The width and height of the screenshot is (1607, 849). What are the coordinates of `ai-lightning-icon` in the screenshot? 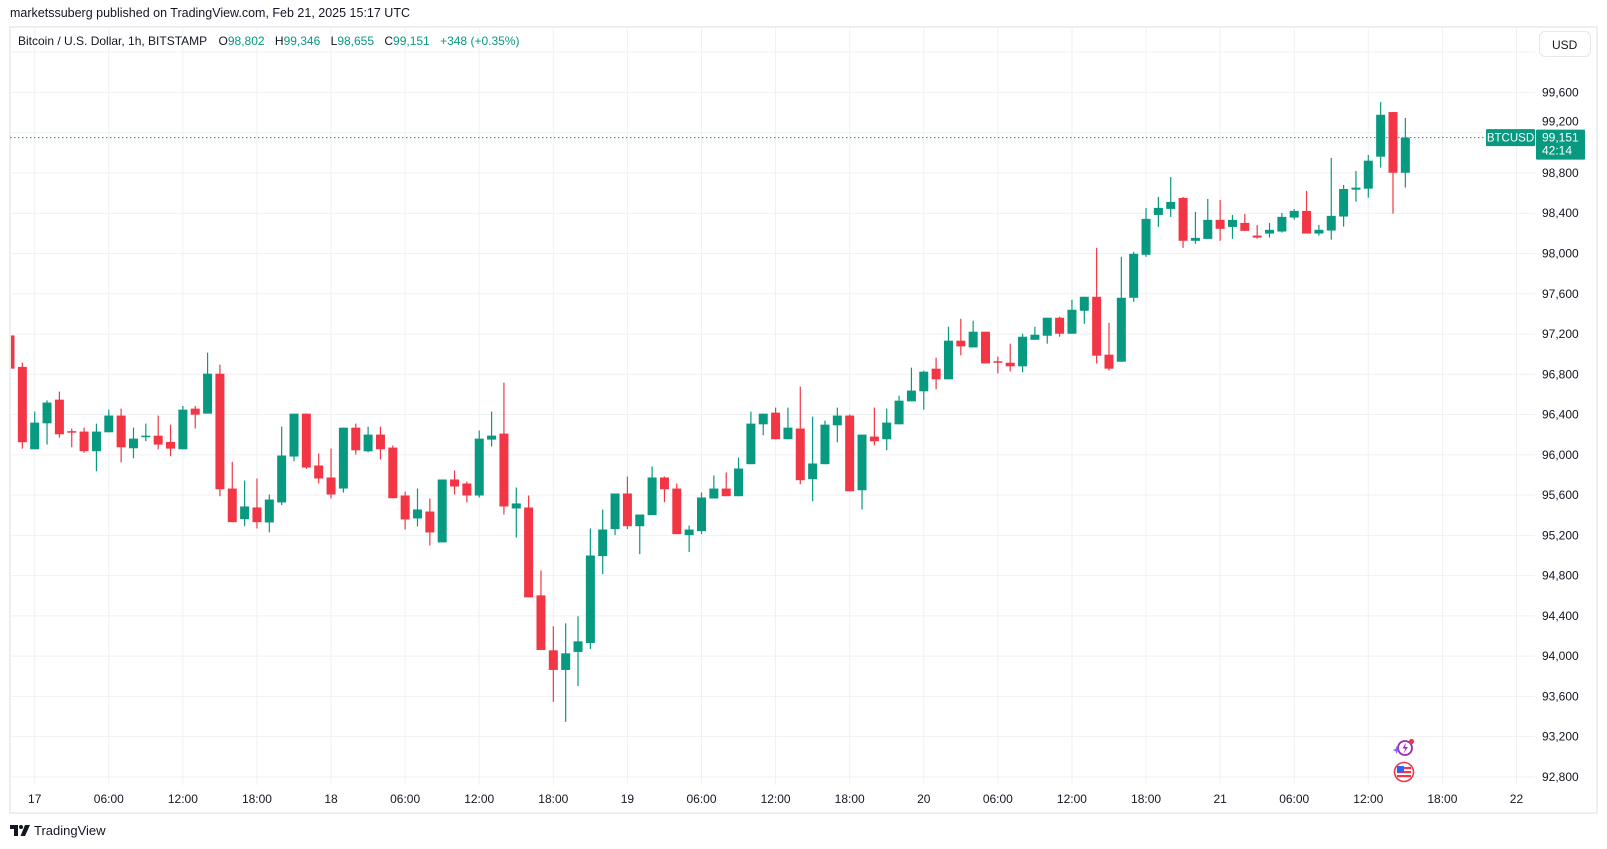 It's located at (1403, 748).